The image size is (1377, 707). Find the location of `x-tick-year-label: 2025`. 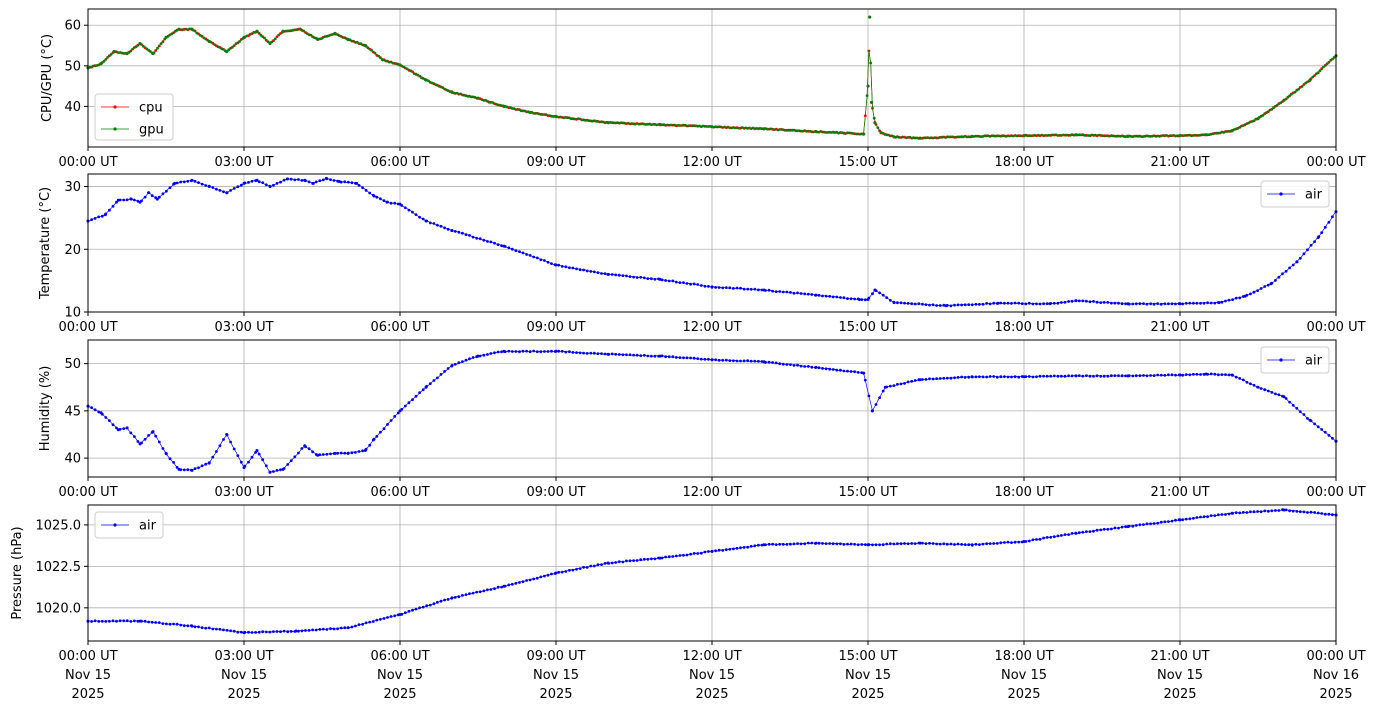

x-tick-year-label: 2025 is located at coordinates (555, 694).